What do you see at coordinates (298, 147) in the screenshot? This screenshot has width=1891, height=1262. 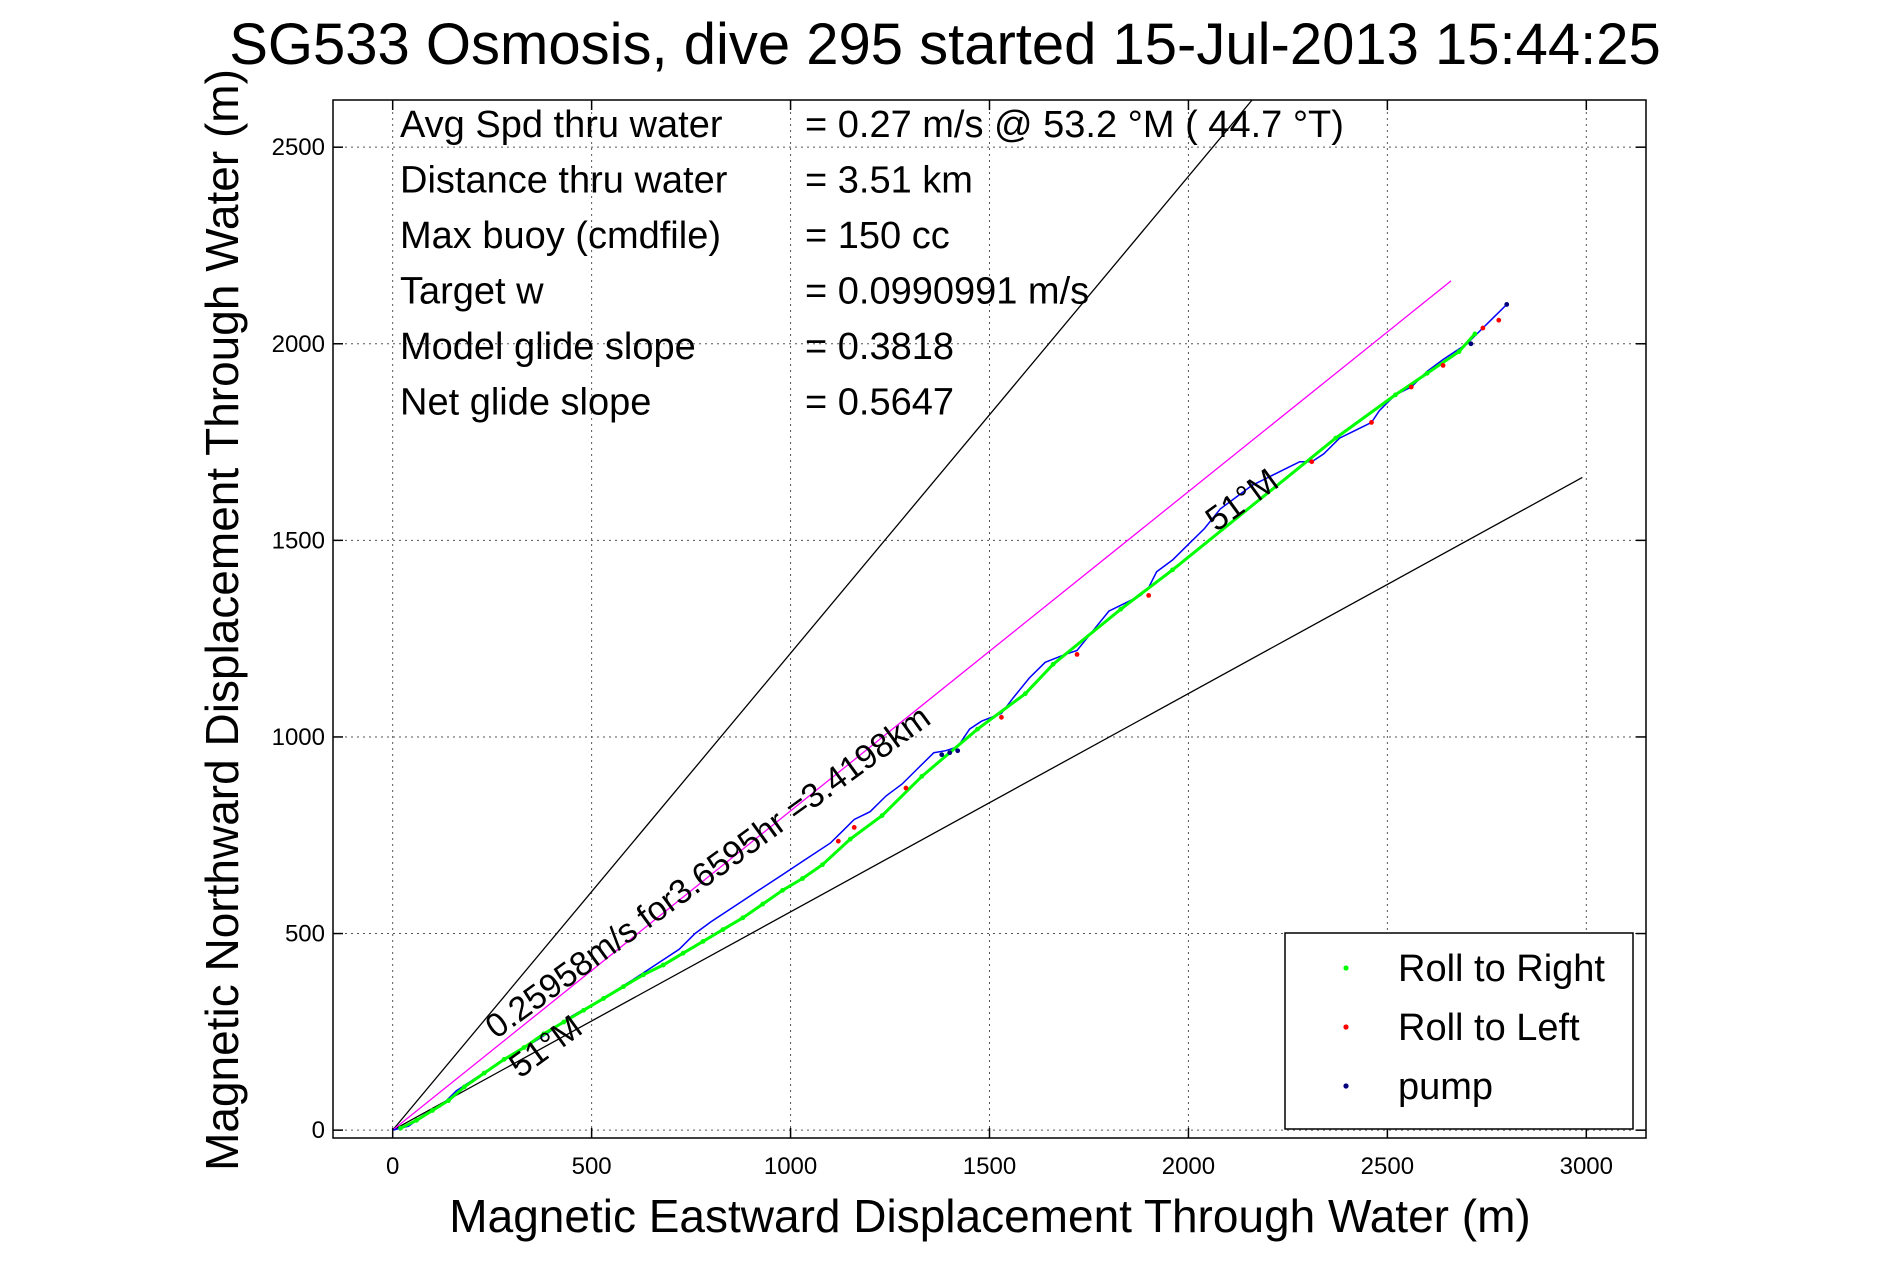 I see `y-tick-label: 2500` at bounding box center [298, 147].